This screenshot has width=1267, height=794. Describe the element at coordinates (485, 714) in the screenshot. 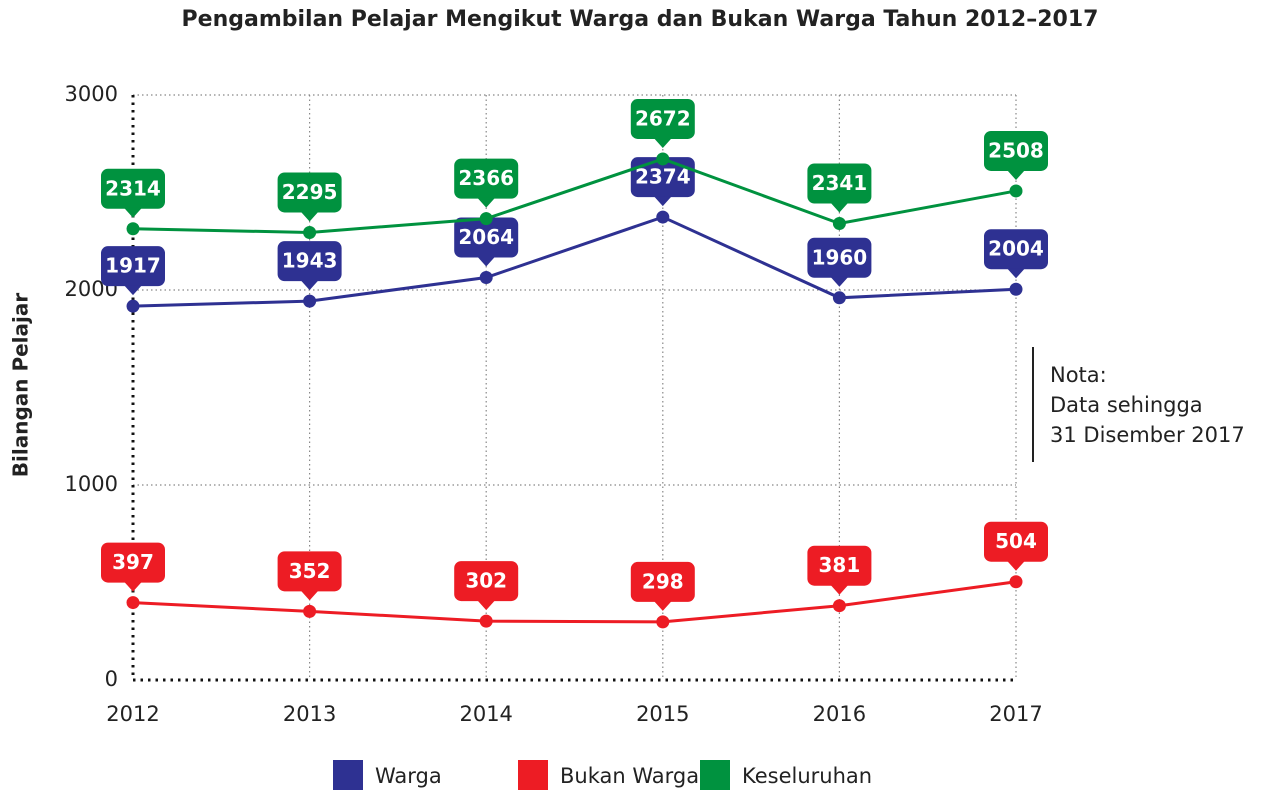

I see `x-tick-label: 2014` at that location.